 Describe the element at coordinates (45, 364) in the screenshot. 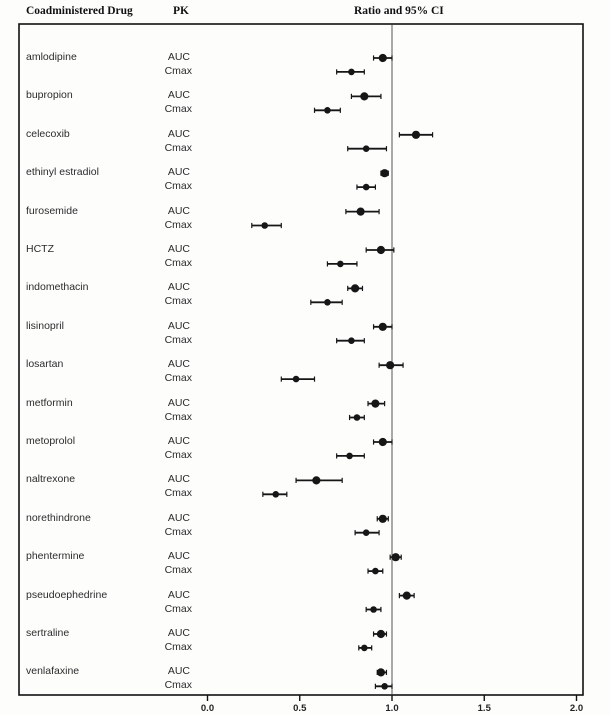

I see `drug-label: losartan` at that location.